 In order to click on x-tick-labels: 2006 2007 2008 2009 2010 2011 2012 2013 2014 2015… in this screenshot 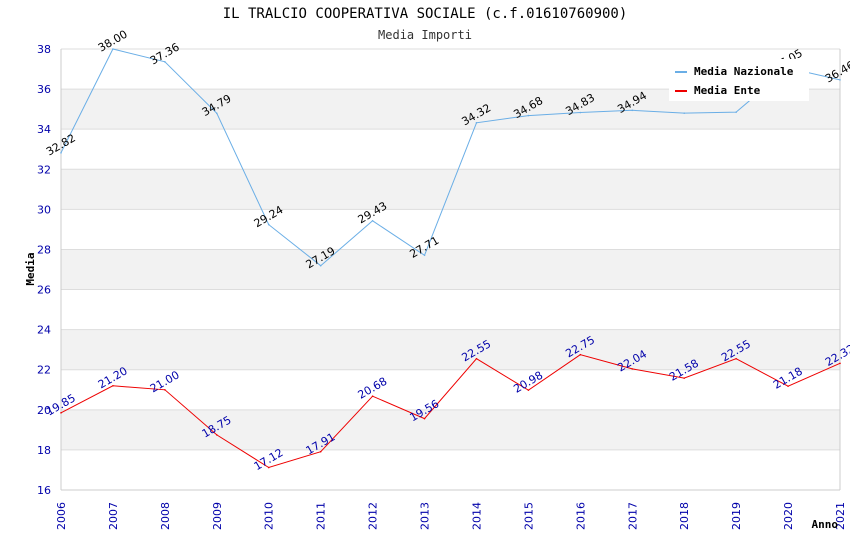, I will do `click(451, 516)`.